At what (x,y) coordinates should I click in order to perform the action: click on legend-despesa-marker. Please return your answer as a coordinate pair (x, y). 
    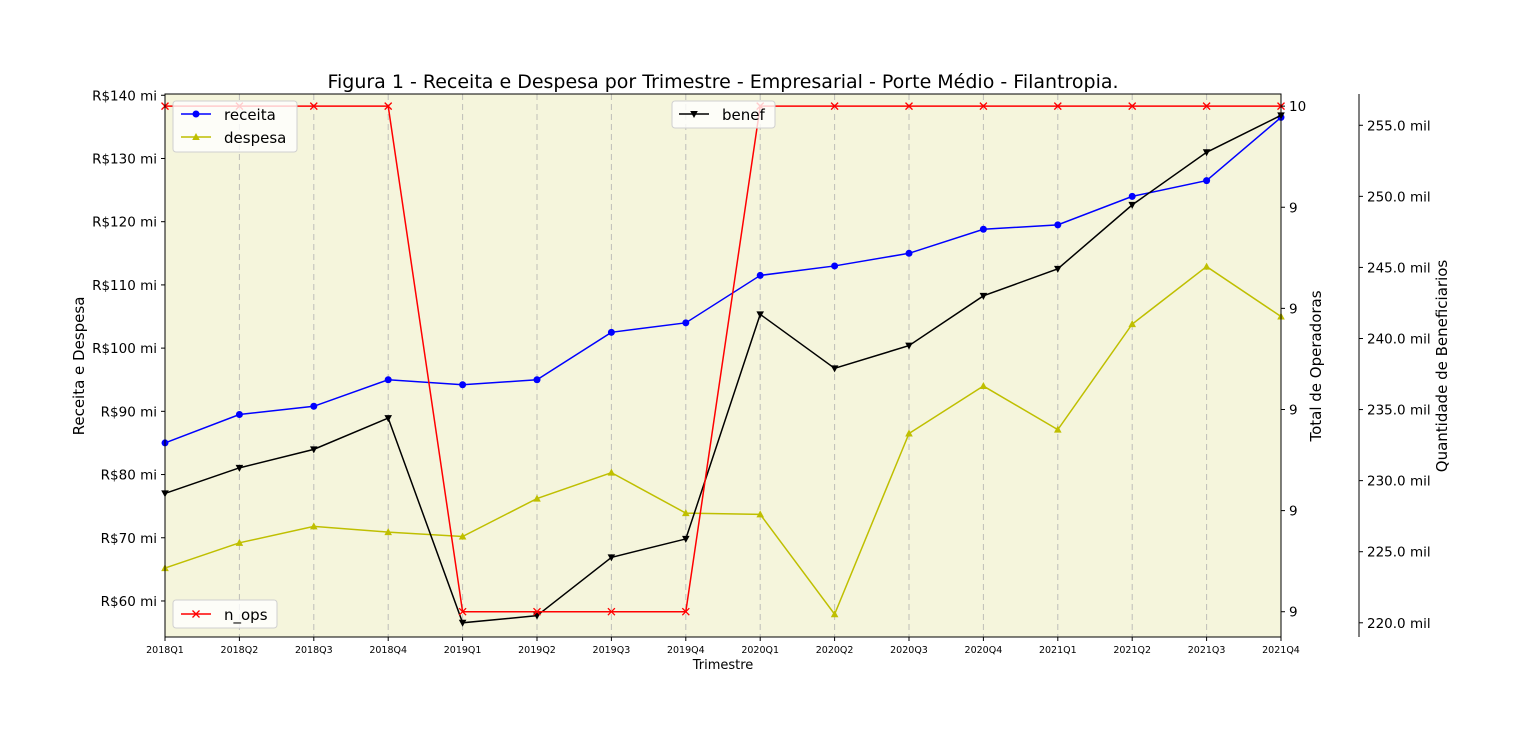
    Looking at the image, I should click on (196, 136).